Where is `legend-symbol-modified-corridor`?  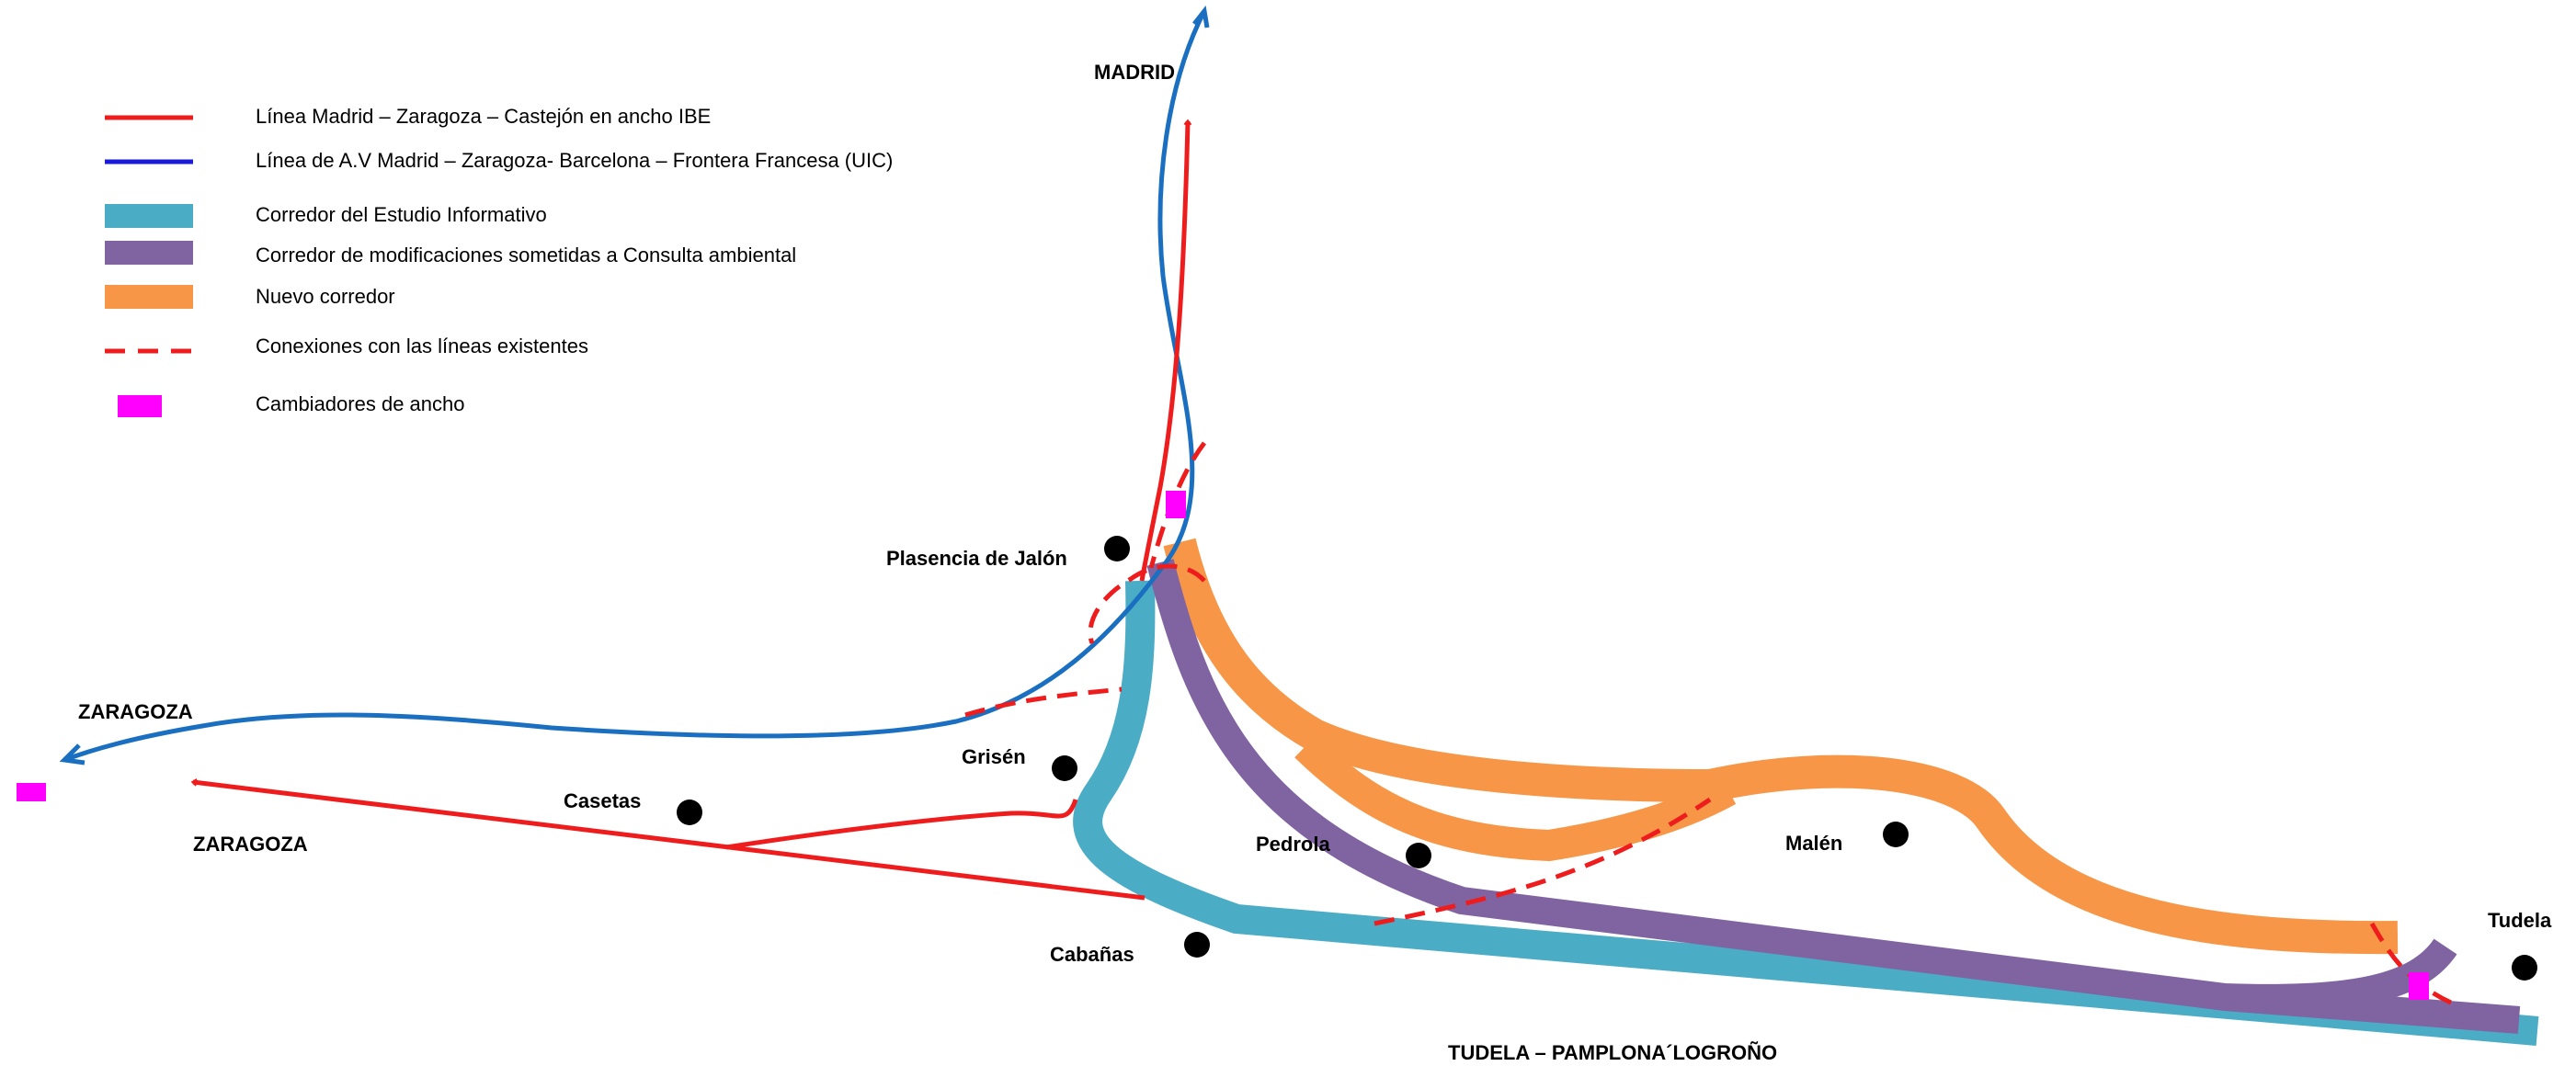 legend-symbol-modified-corridor is located at coordinates (149, 253).